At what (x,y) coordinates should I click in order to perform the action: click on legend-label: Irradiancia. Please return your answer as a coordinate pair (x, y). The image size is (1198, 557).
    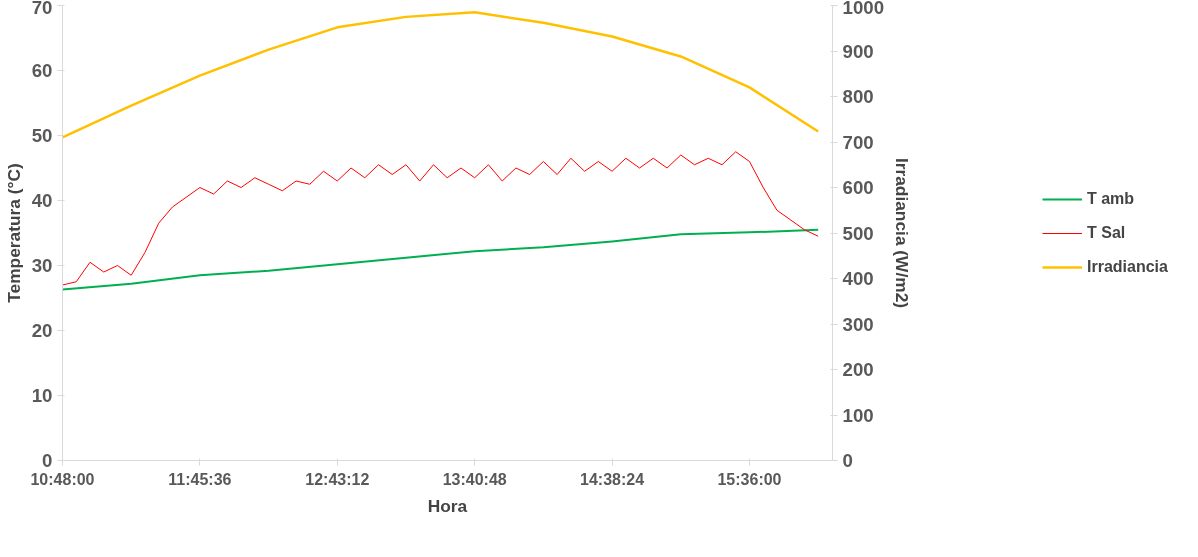
    Looking at the image, I should click on (1127, 266).